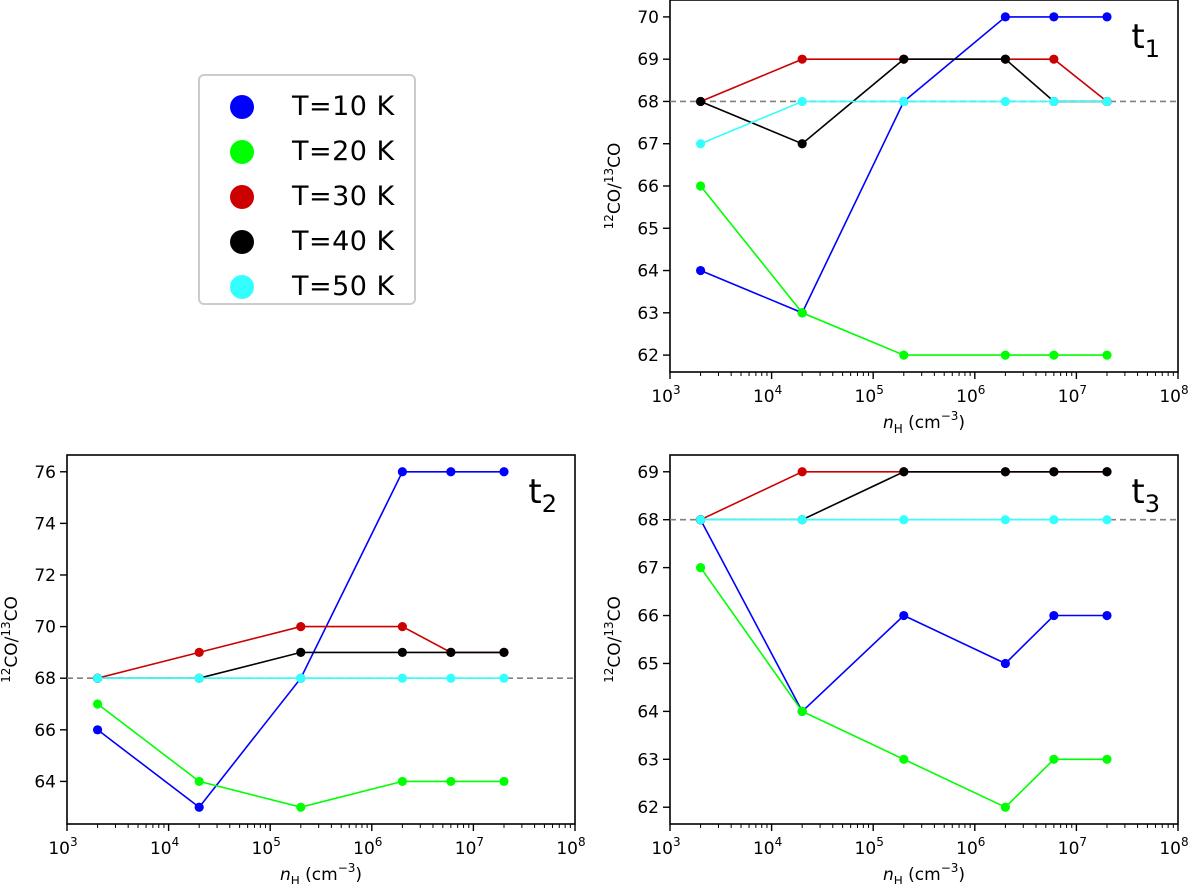  I want to click on legend-label-t50: T=50 K, so click(343, 286).